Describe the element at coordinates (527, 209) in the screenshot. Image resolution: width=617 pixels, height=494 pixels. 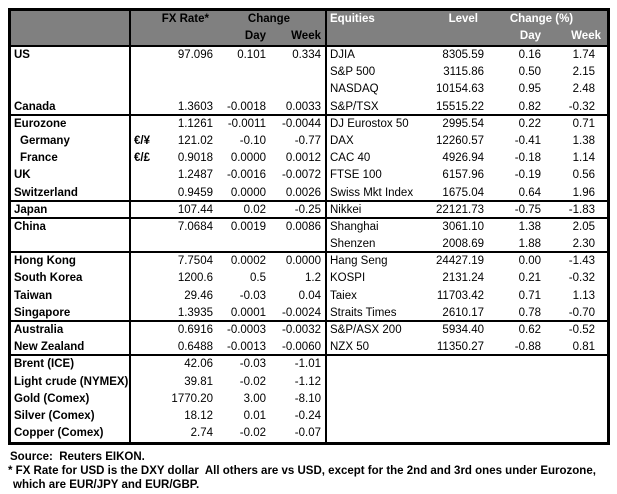
I see `equity-day-change-value: -0.75` at that location.